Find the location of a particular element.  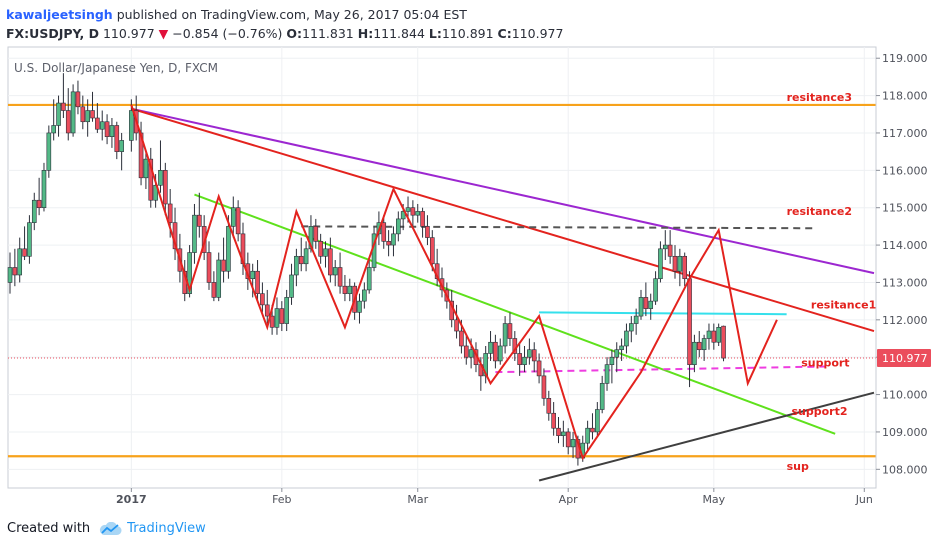

annotation-resitance3: resitance3 is located at coordinates (819, 97).